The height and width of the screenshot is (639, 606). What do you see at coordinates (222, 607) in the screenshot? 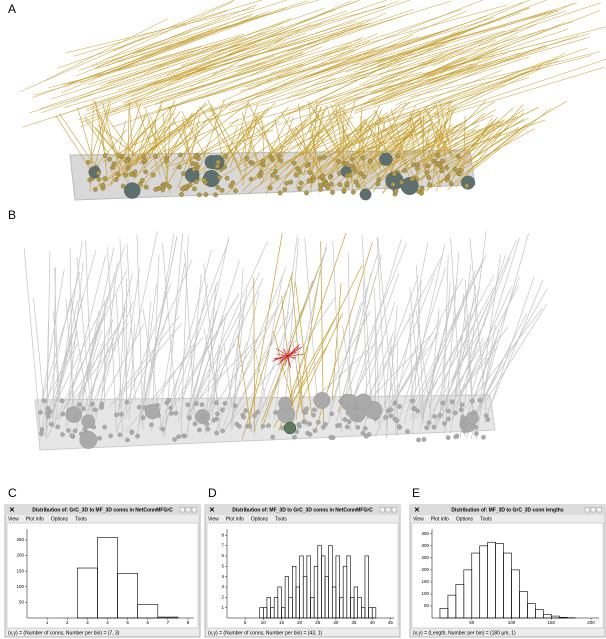
I see `y-tick-label: 1` at bounding box center [222, 607].